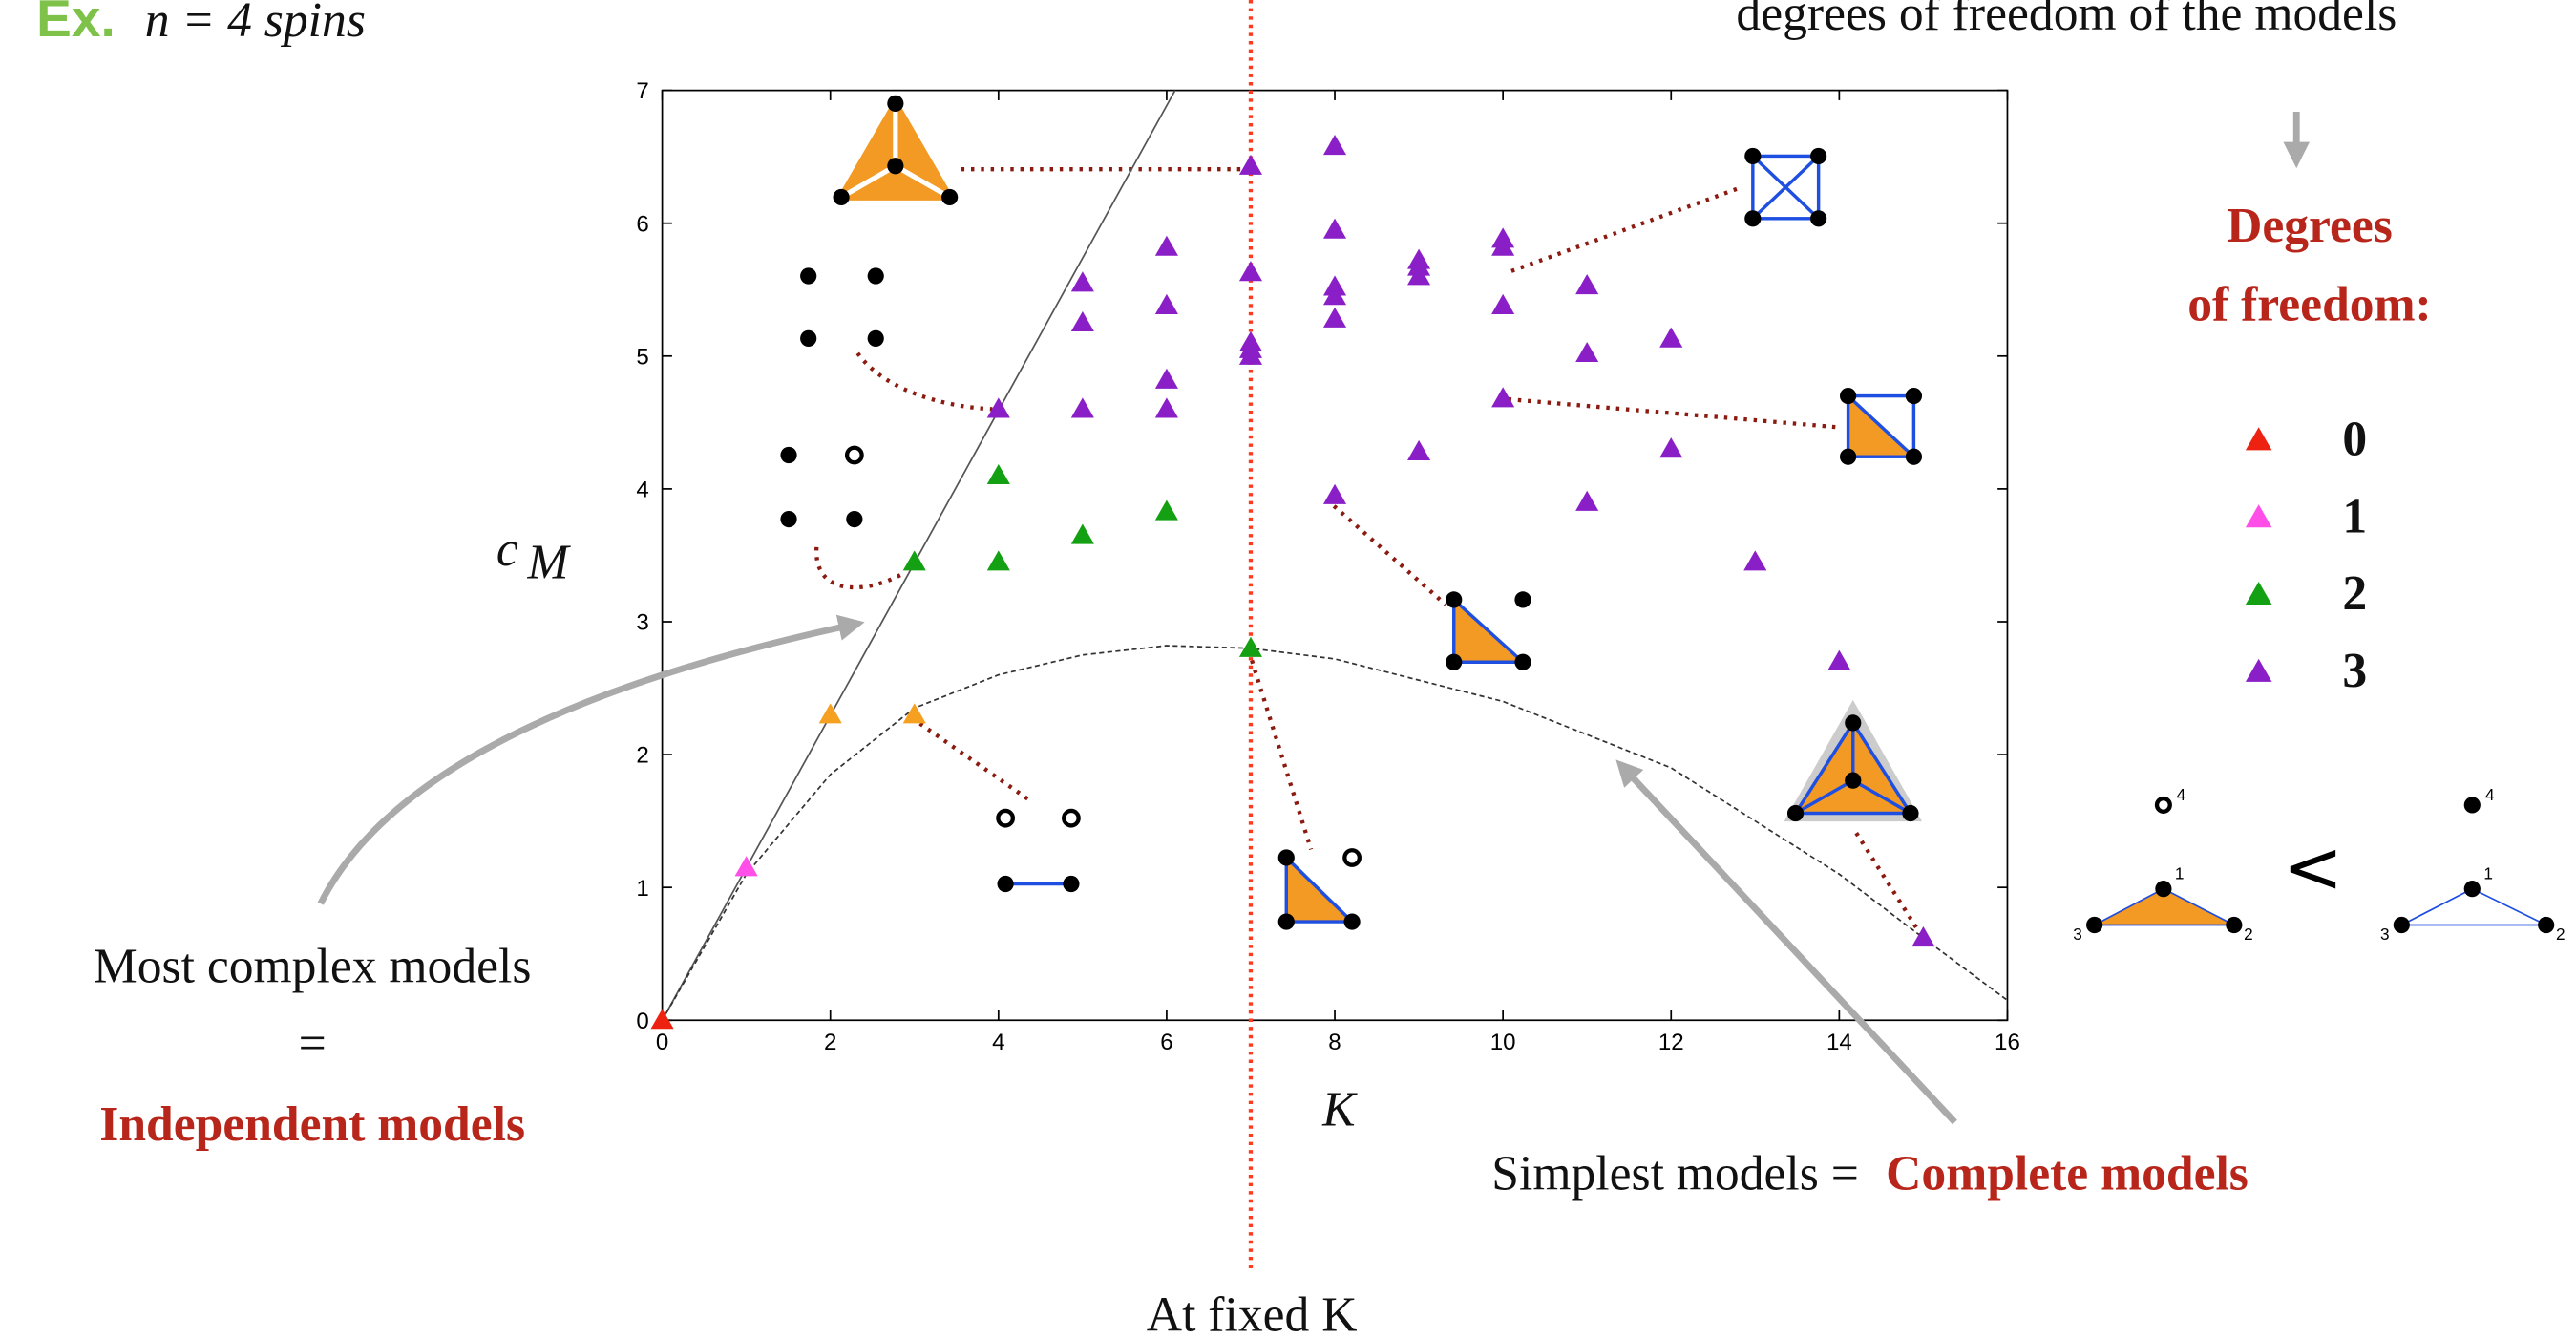  What do you see at coordinates (2067, 1173) in the screenshot?
I see `annotation: Complete models` at bounding box center [2067, 1173].